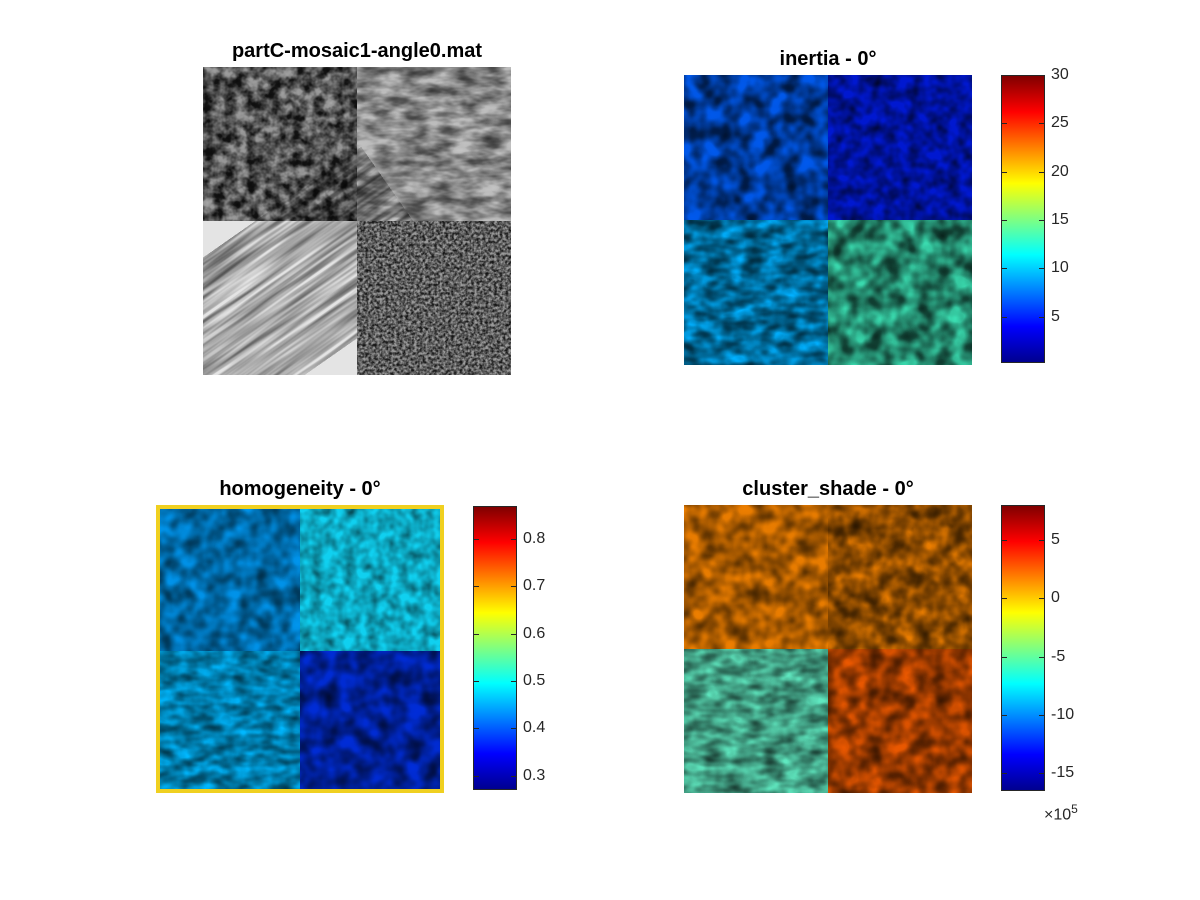 The image size is (1200, 900). What do you see at coordinates (1058, 656) in the screenshot?
I see `colorbar-tick-label: -5` at bounding box center [1058, 656].